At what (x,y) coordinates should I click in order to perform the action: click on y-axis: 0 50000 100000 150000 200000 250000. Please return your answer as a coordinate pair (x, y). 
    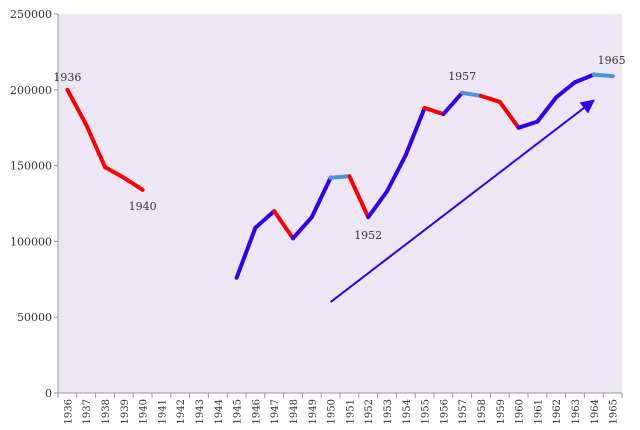
    Looking at the image, I should click on (34, 204).